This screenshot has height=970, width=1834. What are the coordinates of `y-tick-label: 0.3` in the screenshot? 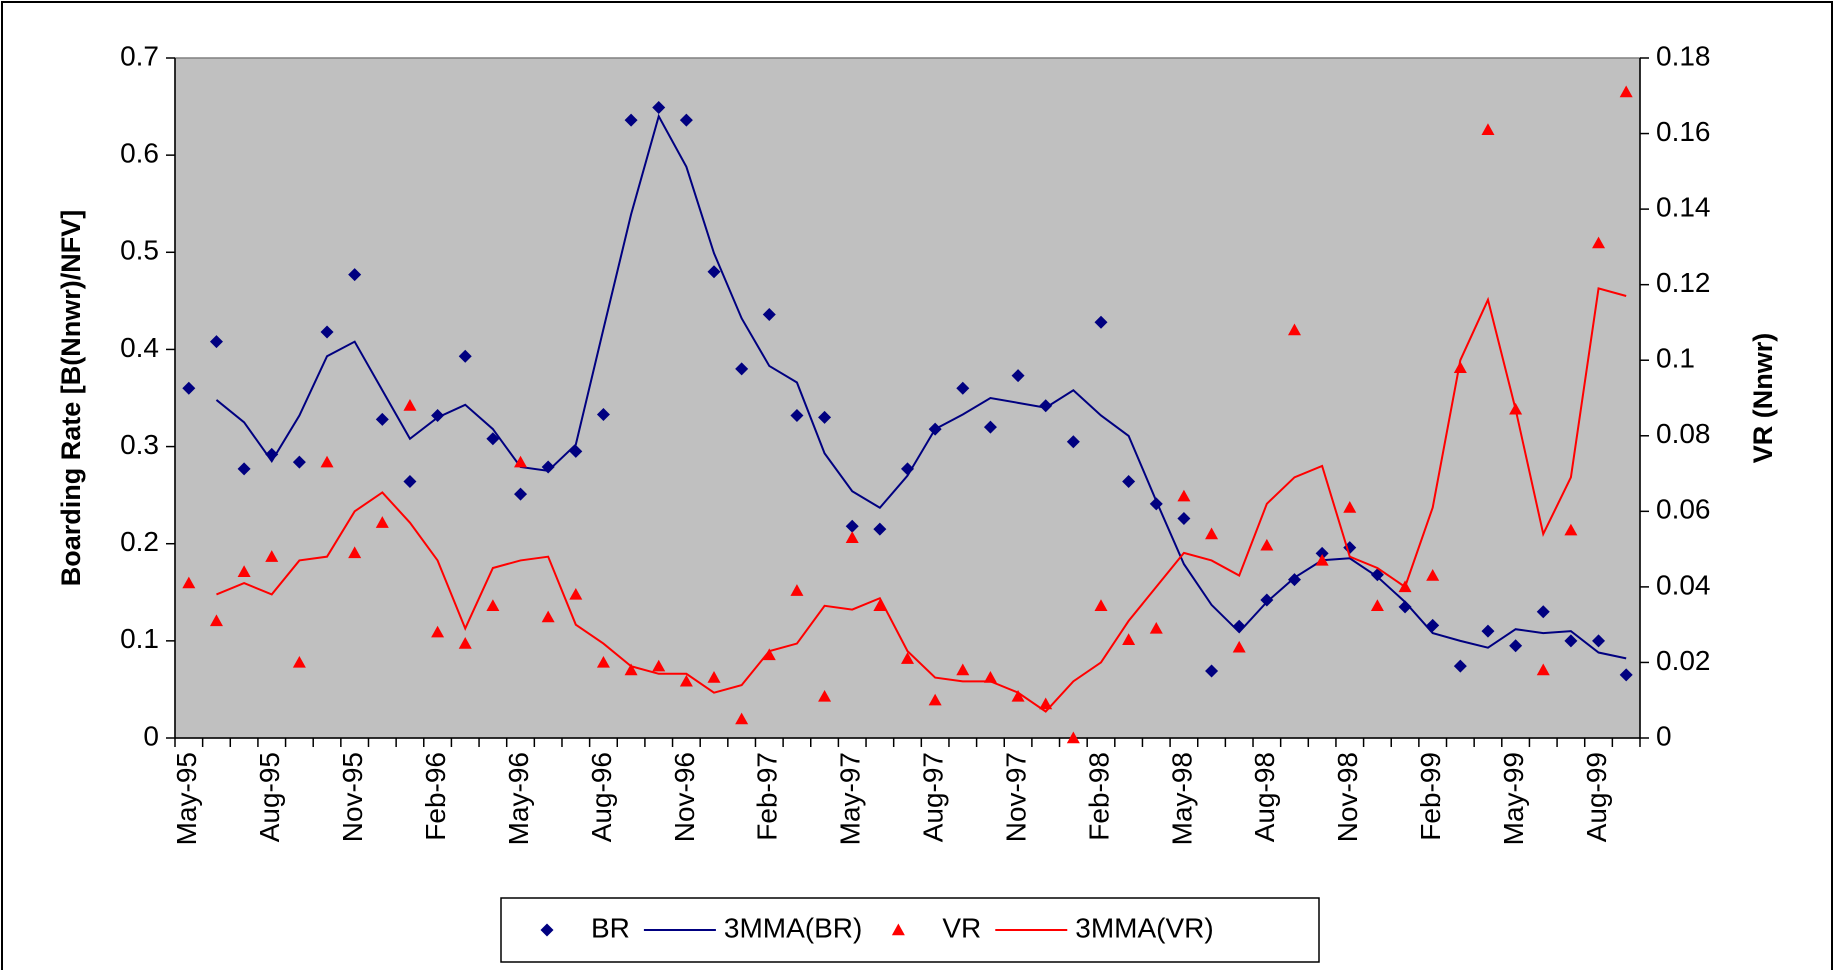 It's located at (139, 444).